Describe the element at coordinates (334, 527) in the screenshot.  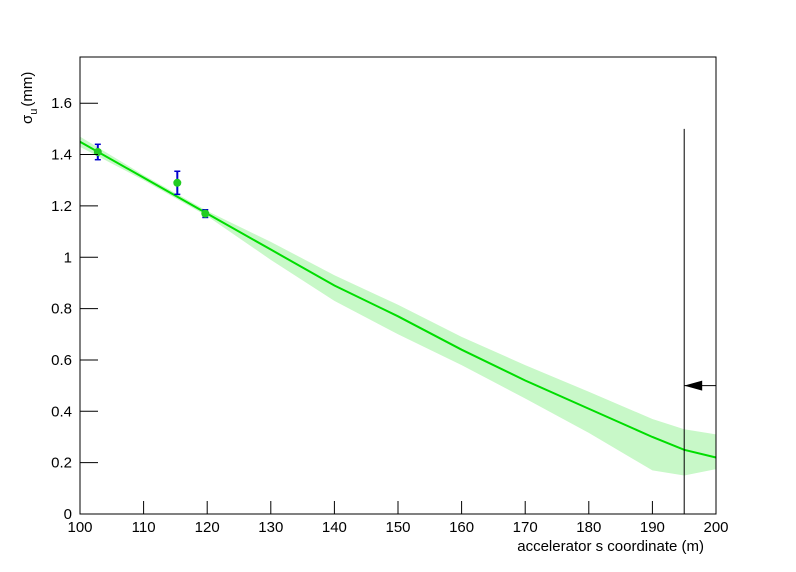
I see `x-tick-label: 140` at that location.